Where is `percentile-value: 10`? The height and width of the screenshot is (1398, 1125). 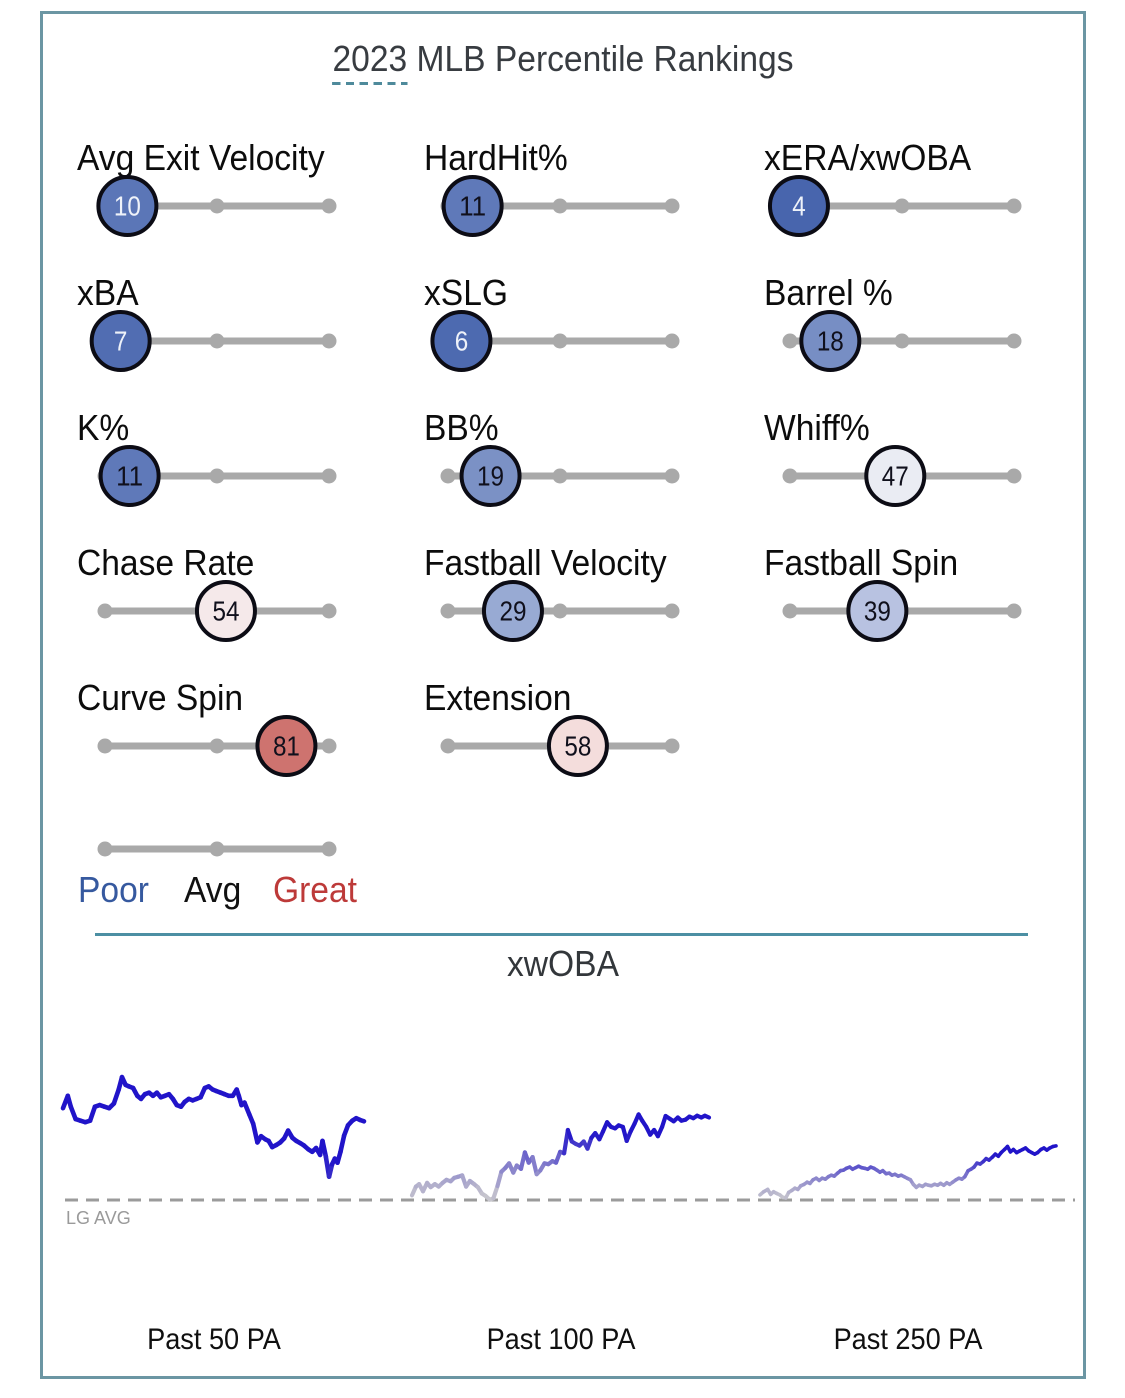 percentile-value: 10 is located at coordinates (127, 205).